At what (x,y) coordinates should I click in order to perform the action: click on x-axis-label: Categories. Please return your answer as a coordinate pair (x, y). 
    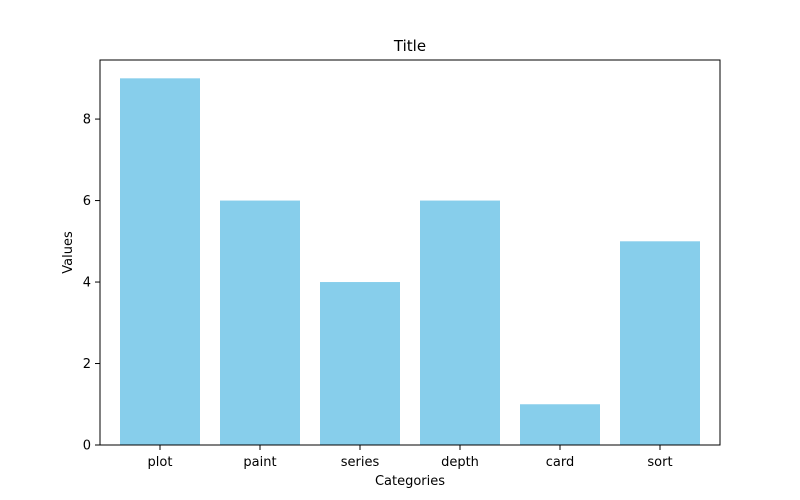
    Looking at the image, I should click on (410, 481).